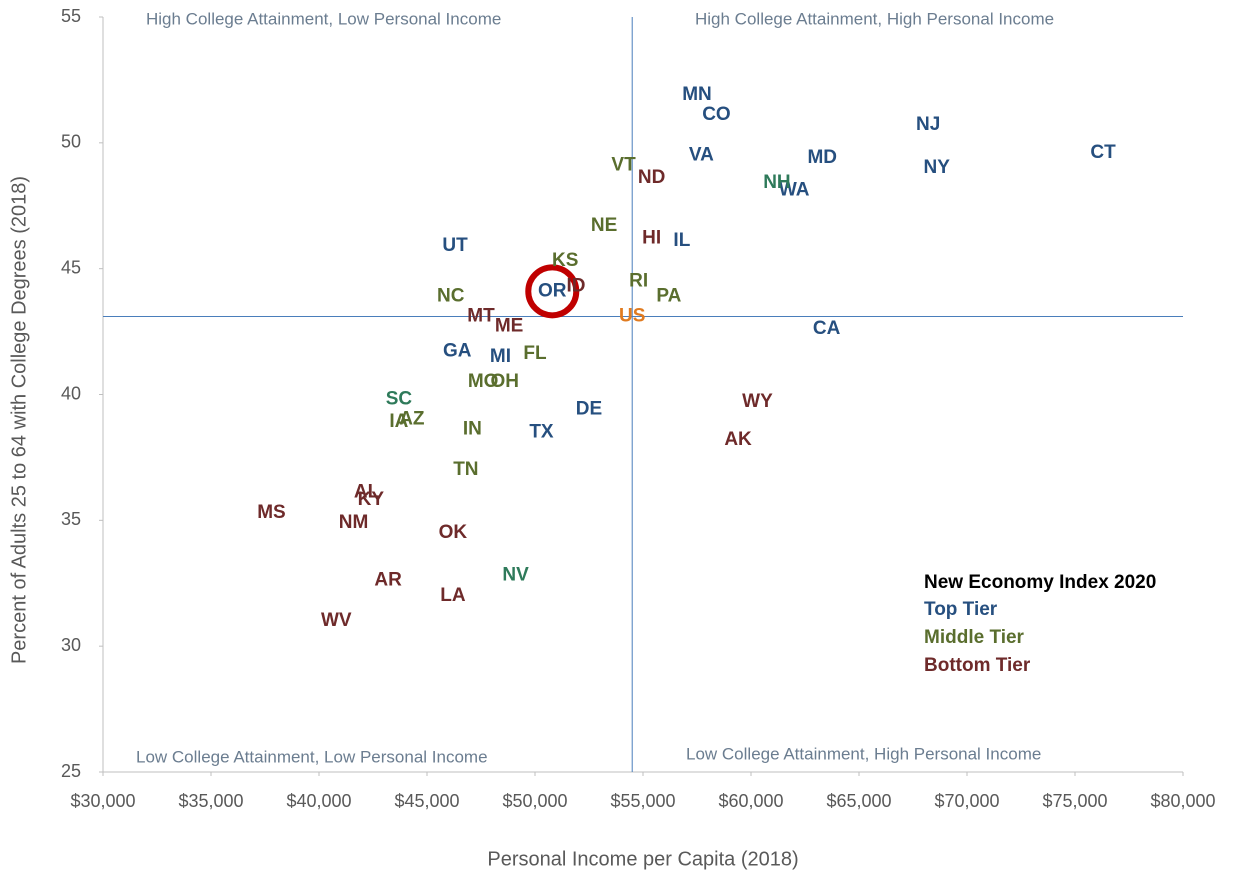 Image resolution: width=1233 pixels, height=874 pixels. Describe the element at coordinates (1182, 801) in the screenshot. I see `x-tick-label: $80,000` at that location.